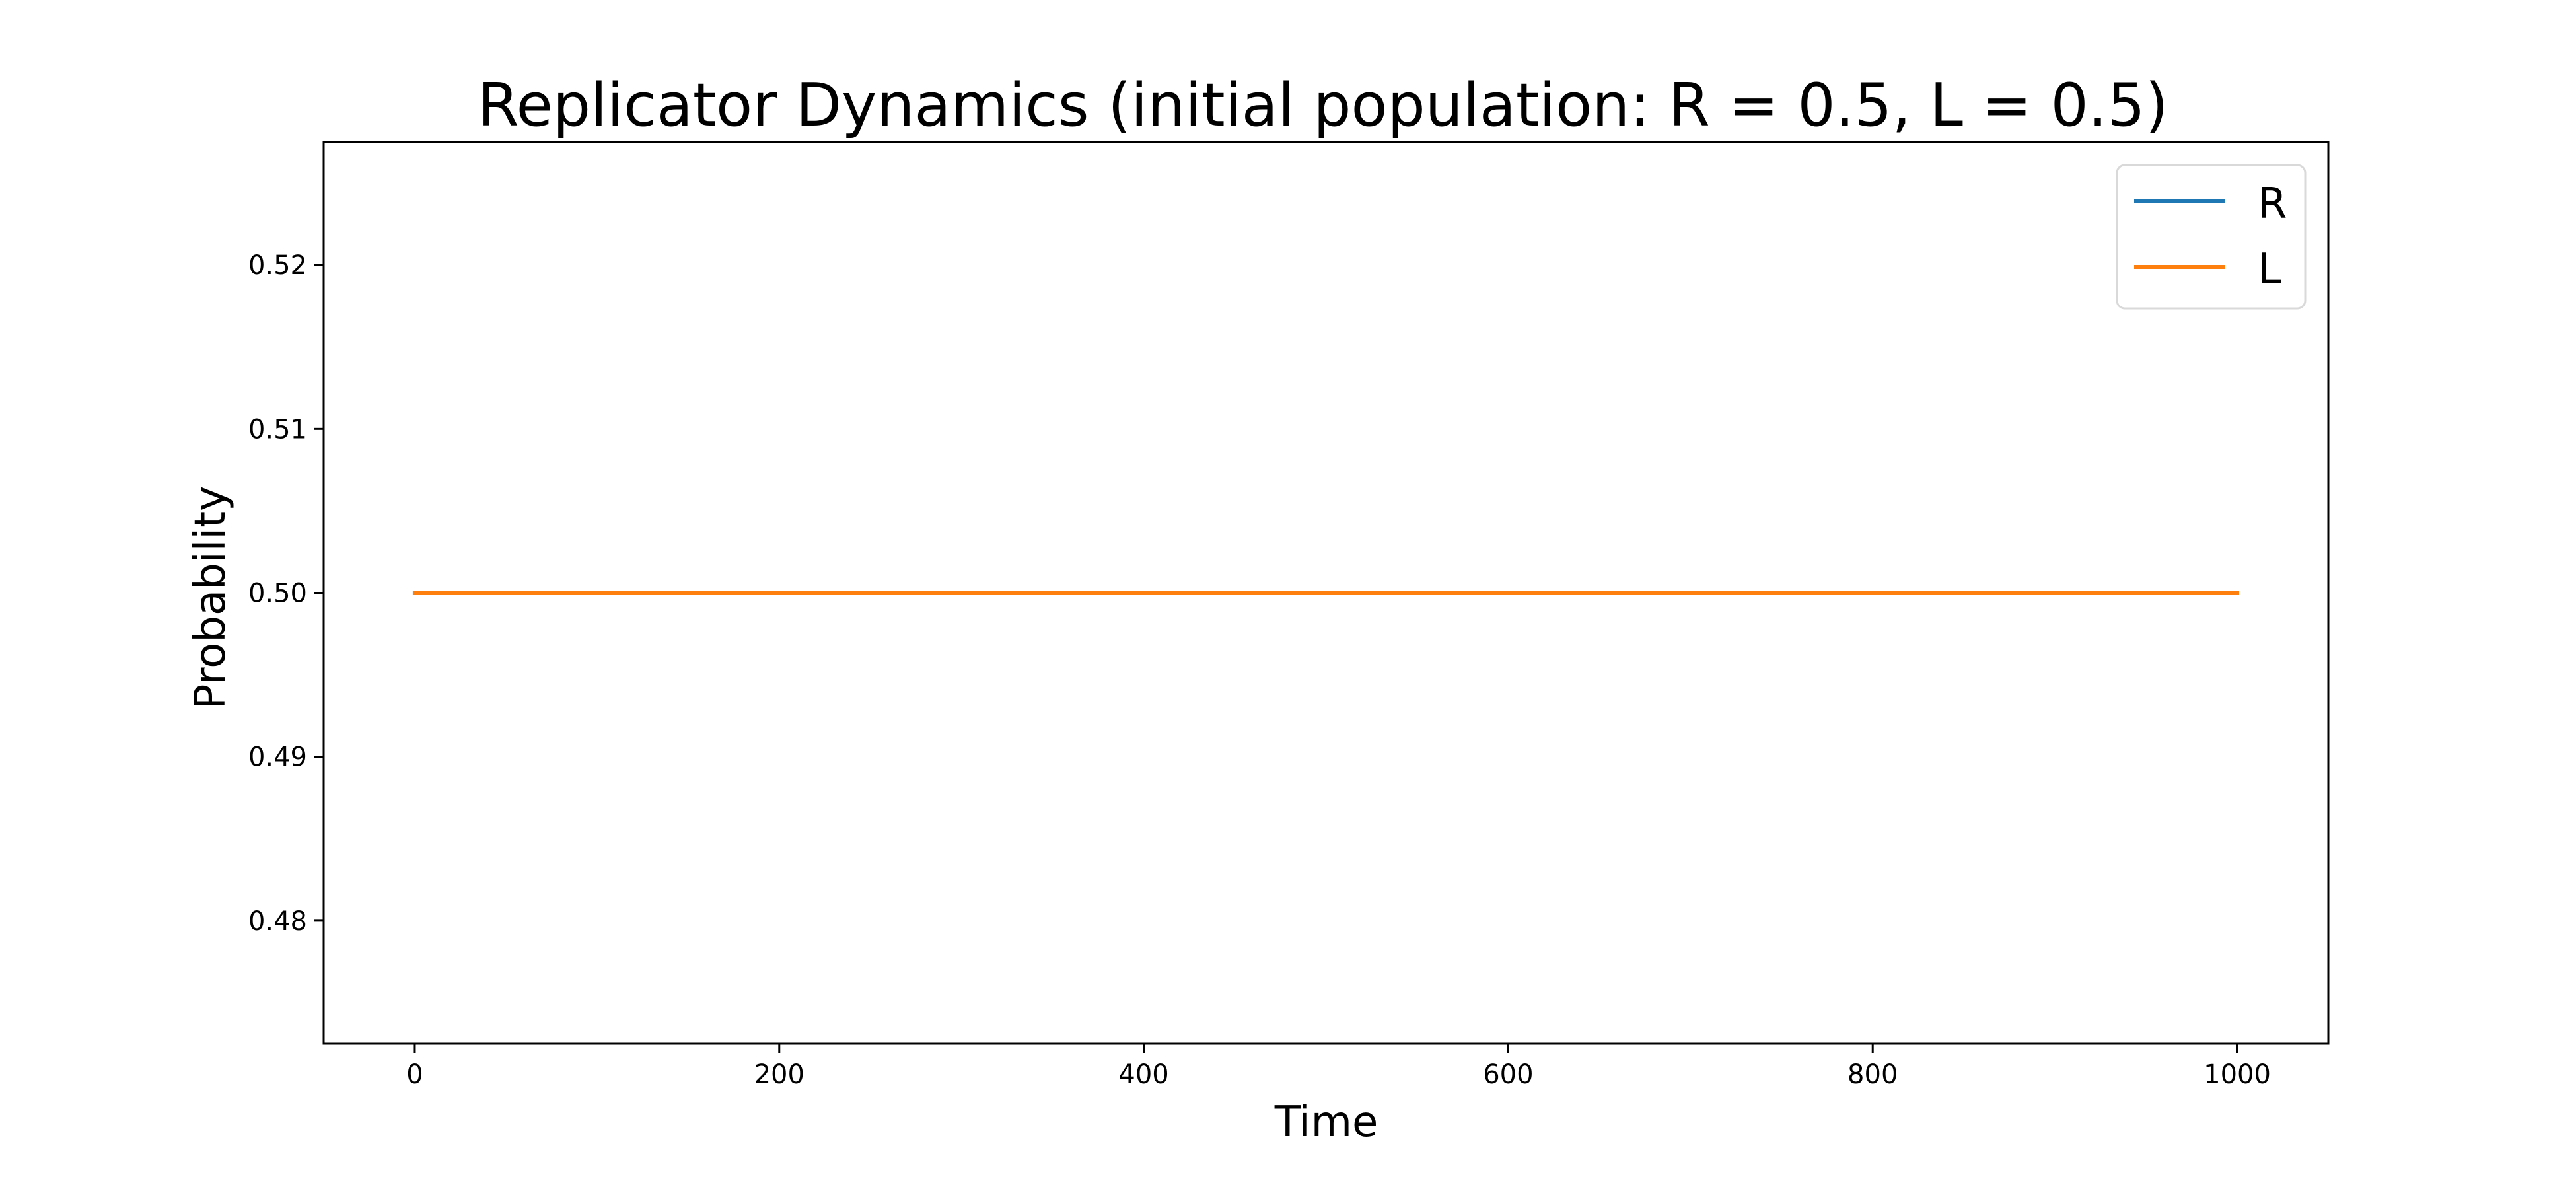 This screenshot has width=2576, height=1189. I want to click on y-axis-ticks: 0.48 0.49 0.50 0.51 0.52, so click(286, 593).